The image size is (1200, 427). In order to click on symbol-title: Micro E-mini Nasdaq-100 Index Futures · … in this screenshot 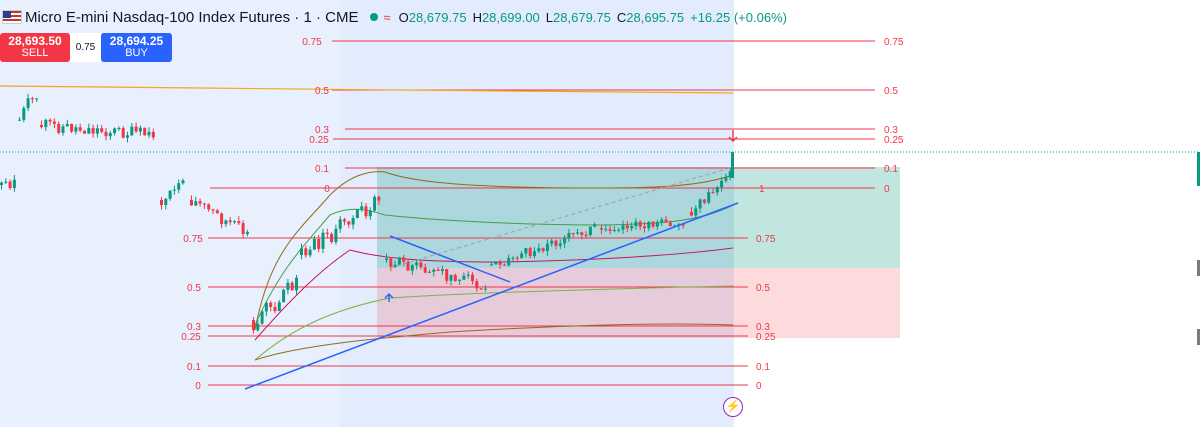, I will do `click(192, 17)`.